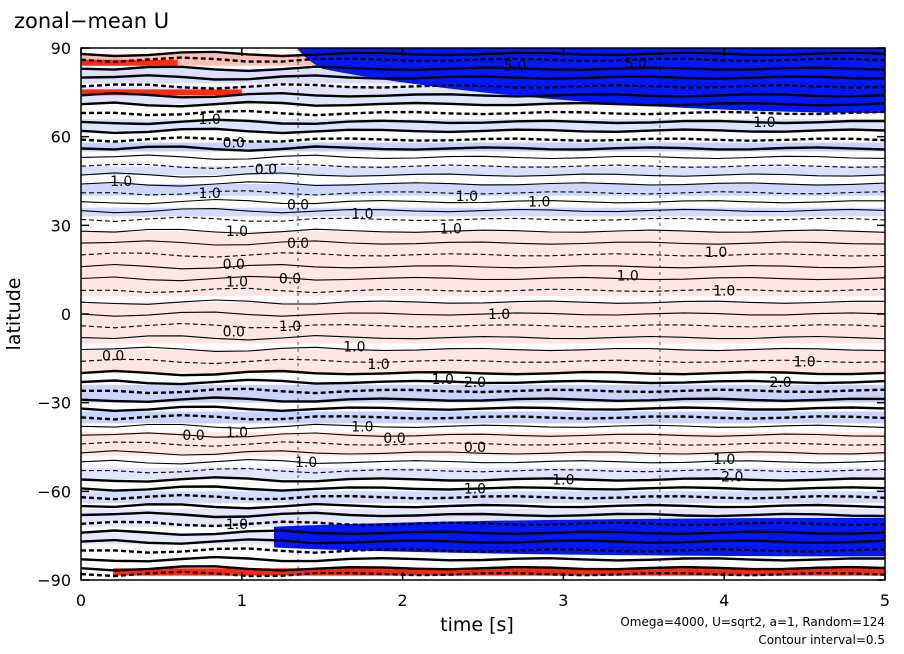 The height and width of the screenshot is (654, 904). What do you see at coordinates (61, 48) in the screenshot?
I see `y-tick-label: 90` at bounding box center [61, 48].